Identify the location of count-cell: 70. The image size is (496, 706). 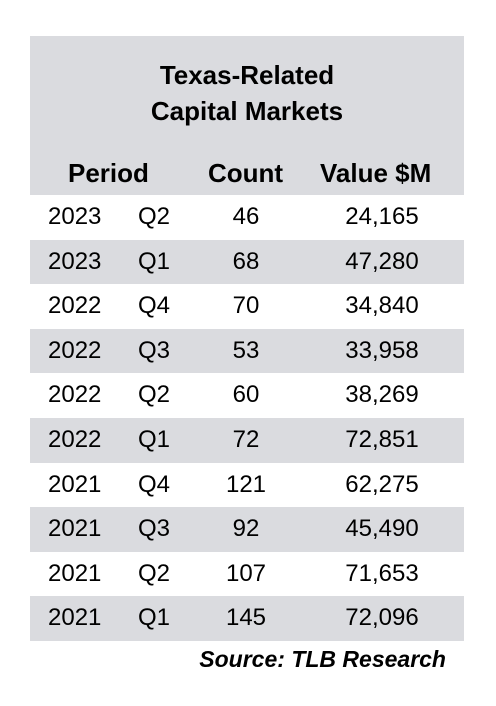
(246, 306).